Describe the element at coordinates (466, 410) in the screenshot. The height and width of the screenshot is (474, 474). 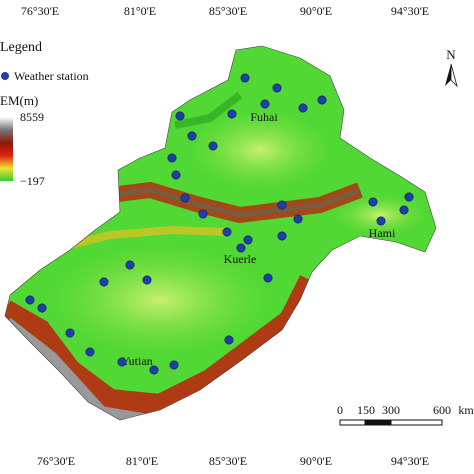
I see `scale-unit: km` at that location.